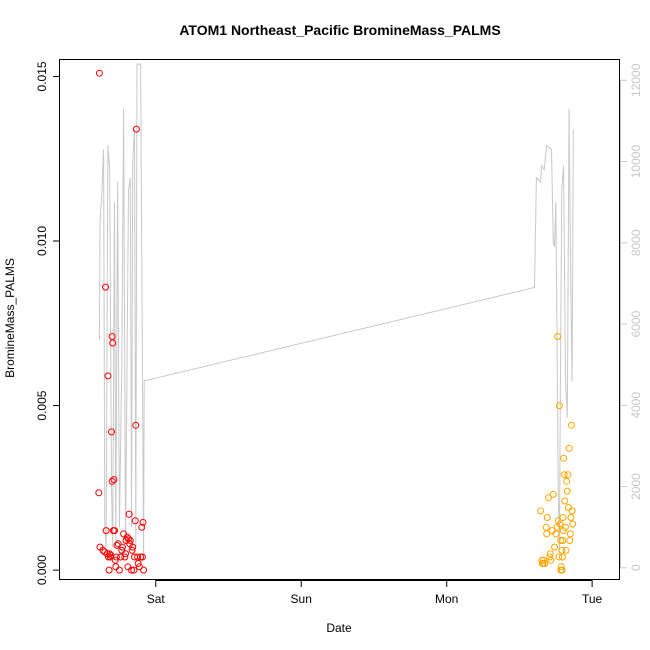 The image size is (650, 650). Describe the element at coordinates (636, 162) in the screenshot. I see `y2-tick-label: 10000` at that location.